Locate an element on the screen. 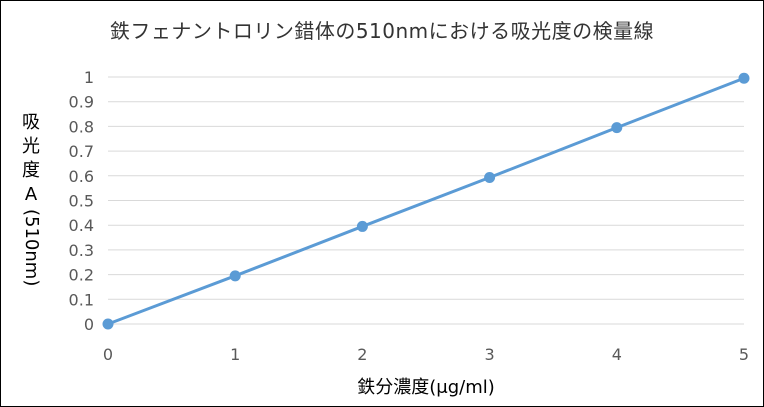 Image resolution: width=764 pixels, height=407 pixels. x-tick-label: 2 is located at coordinates (362, 354).